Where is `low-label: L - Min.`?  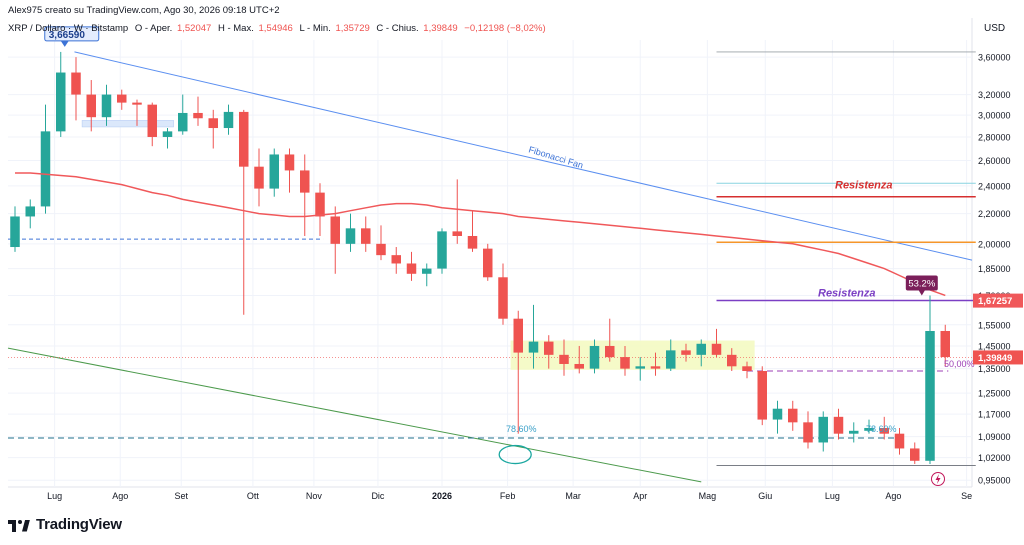 low-label: L - Min. is located at coordinates (314, 28).